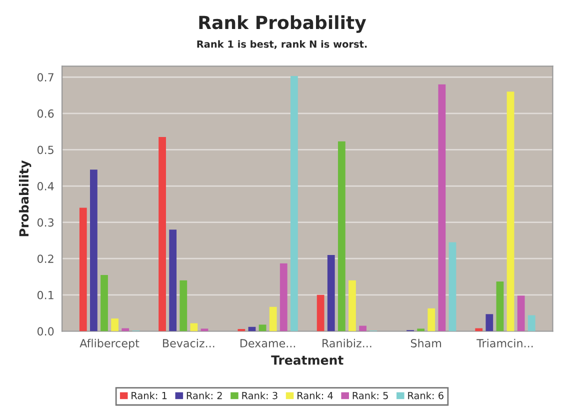  What do you see at coordinates (149, 396) in the screenshot?
I see `legend-label: Rank: 1` at bounding box center [149, 396].